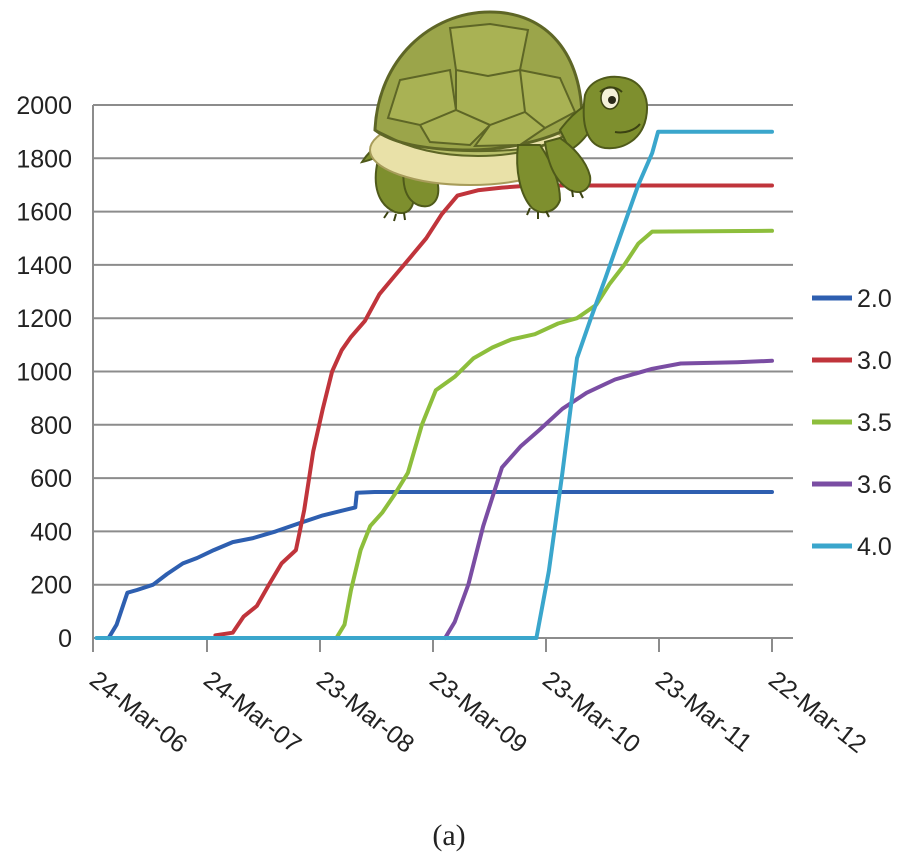  I want to click on x-tick-label: 24-Mar-06, so click(138, 712).